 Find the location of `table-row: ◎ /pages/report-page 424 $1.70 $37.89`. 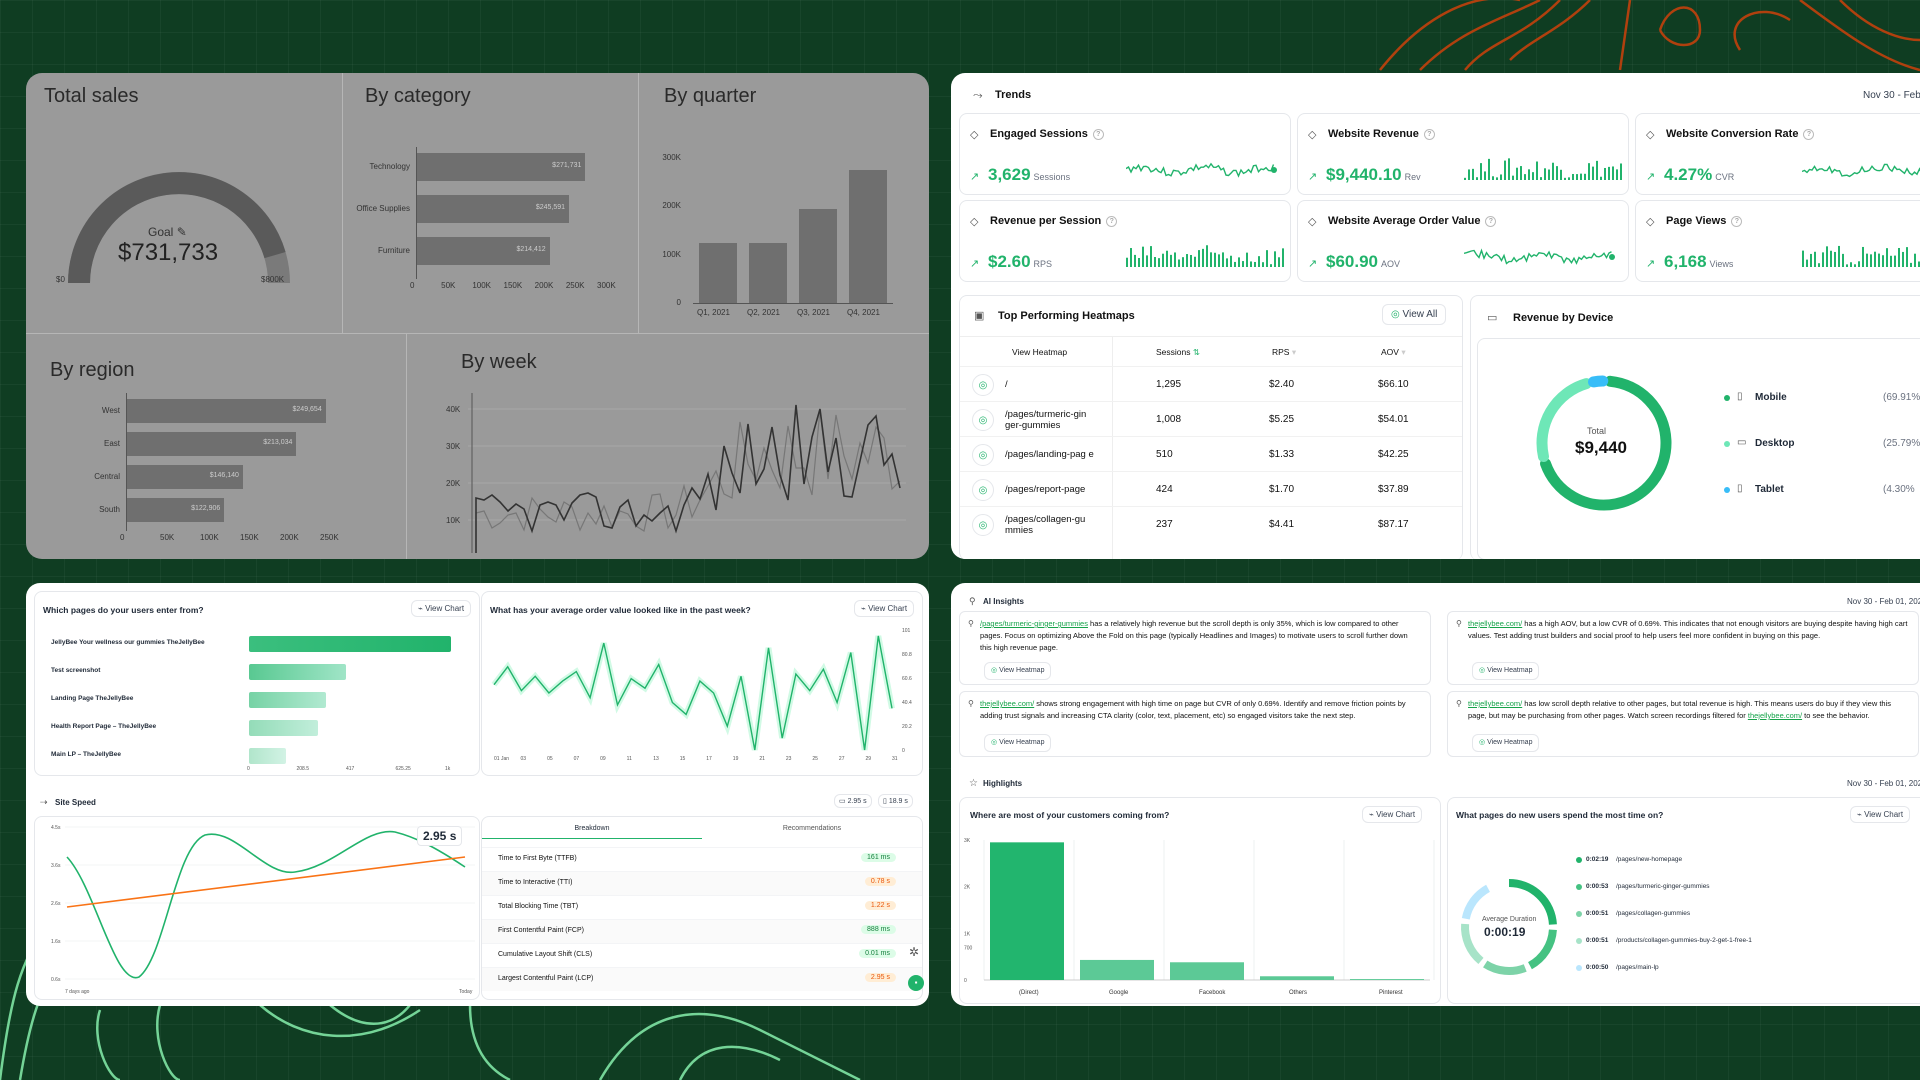

table-row: ◎ /pages/report-page 424 $1.70 $37.89 is located at coordinates (1211, 489).